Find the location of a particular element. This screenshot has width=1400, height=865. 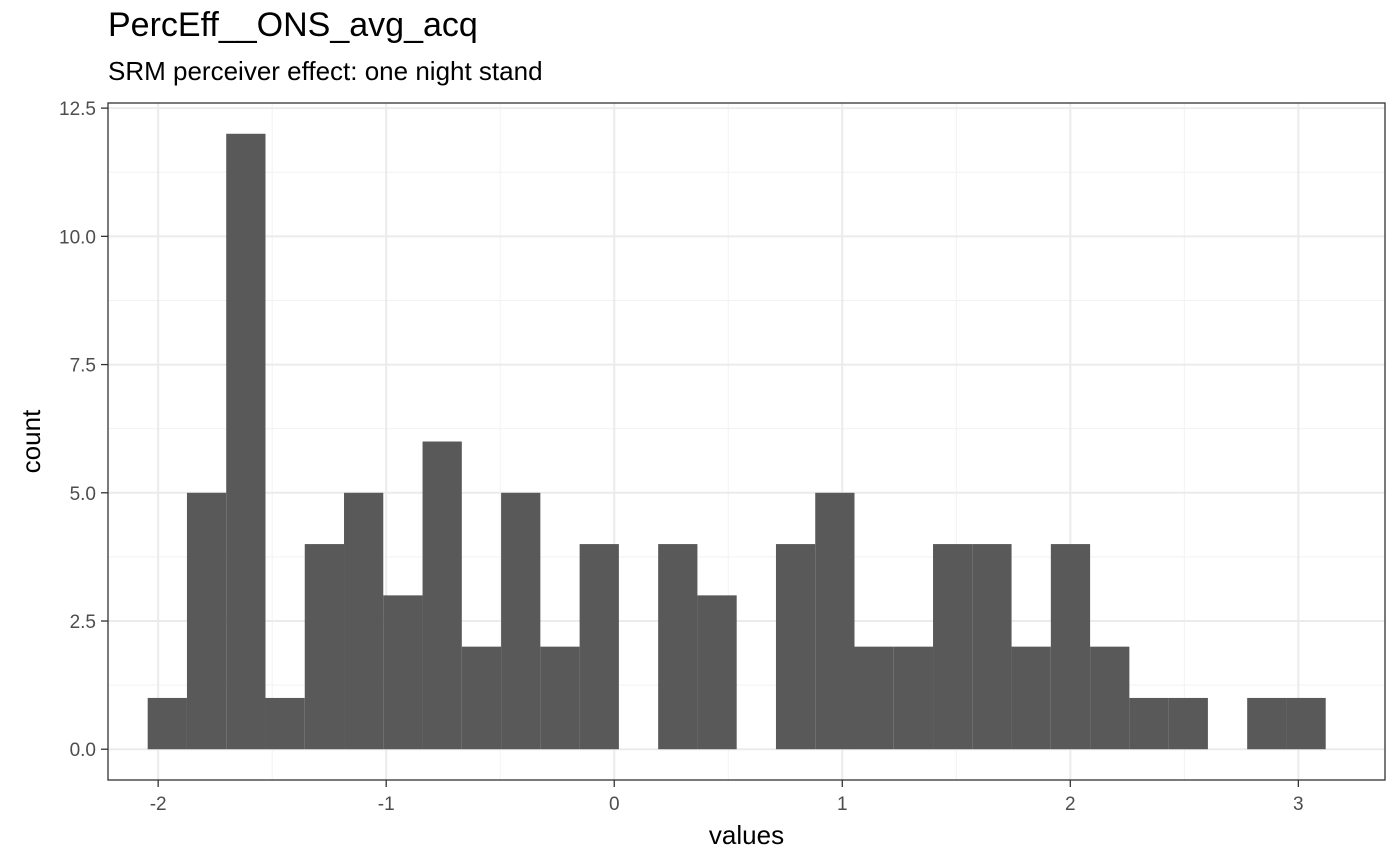

y-tick-label: 2.5 is located at coordinates (83, 622).